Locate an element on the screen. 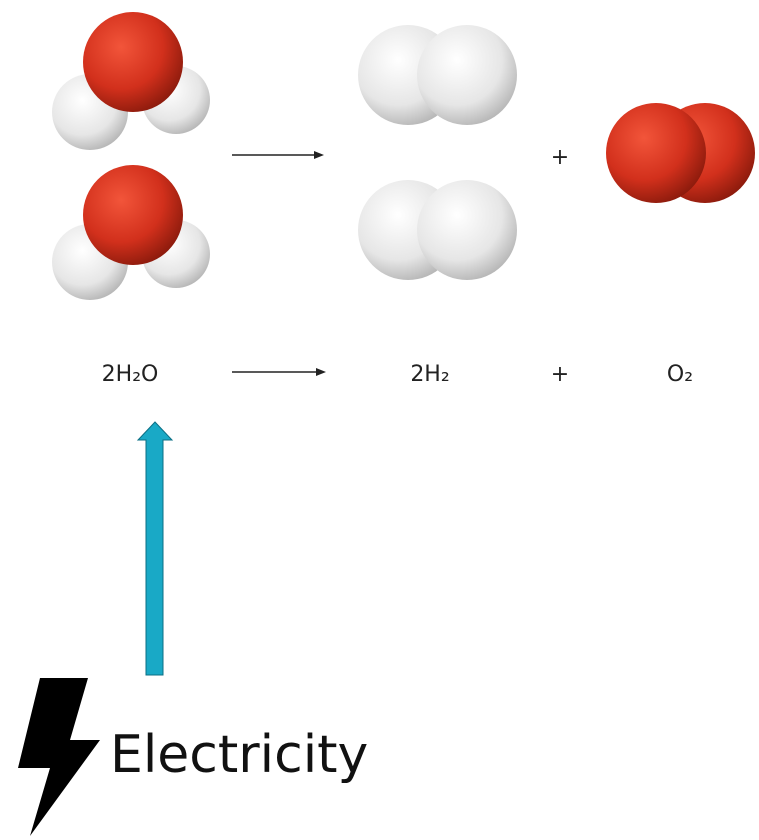 The width and height of the screenshot is (759, 840). oxygen-molecule is located at coordinates (680, 153).